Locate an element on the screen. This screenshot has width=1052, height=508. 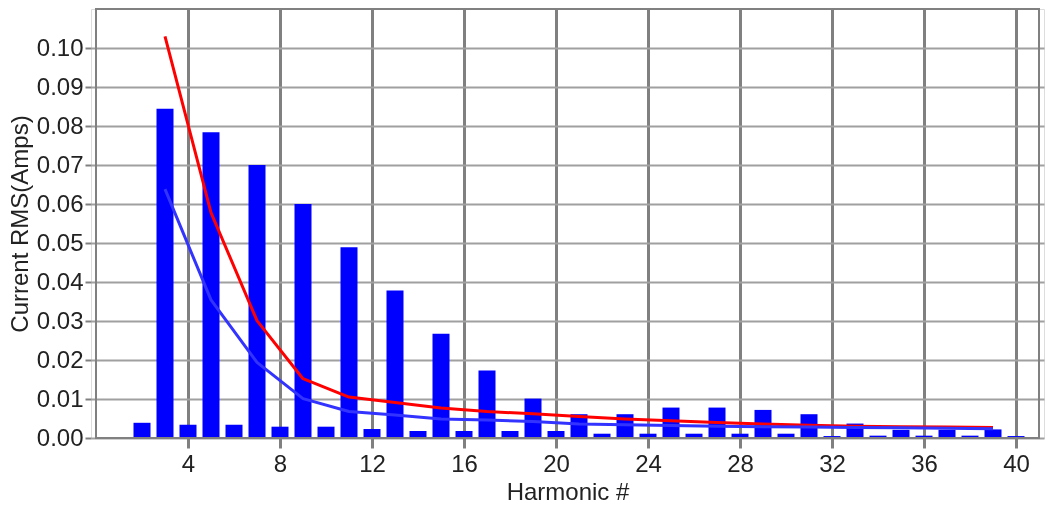
y-tick-label: 0.10 is located at coordinates (60, 47).